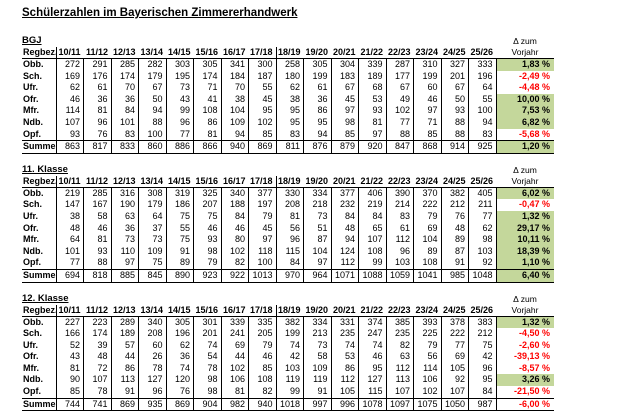  Describe the element at coordinates (125, 205) in the screenshot. I see `value-cell: 190` at that location.